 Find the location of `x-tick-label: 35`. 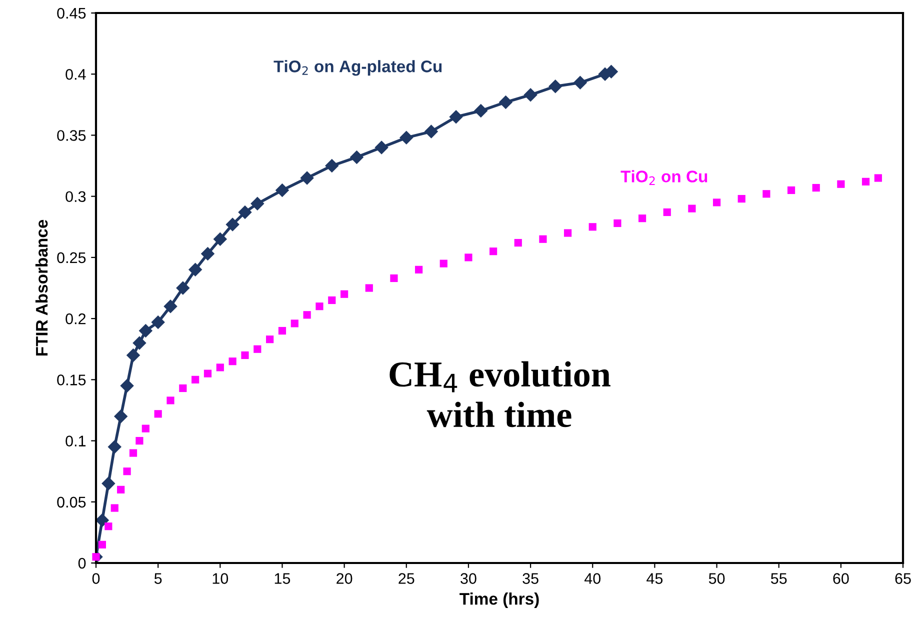

x-tick-label: 35 is located at coordinates (530, 578).